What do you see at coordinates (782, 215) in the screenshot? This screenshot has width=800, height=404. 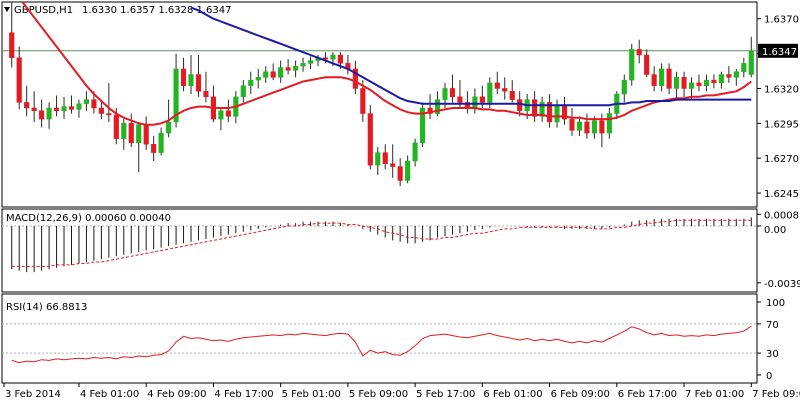 I see `macd-axis-label: 0.00081` at bounding box center [782, 215].